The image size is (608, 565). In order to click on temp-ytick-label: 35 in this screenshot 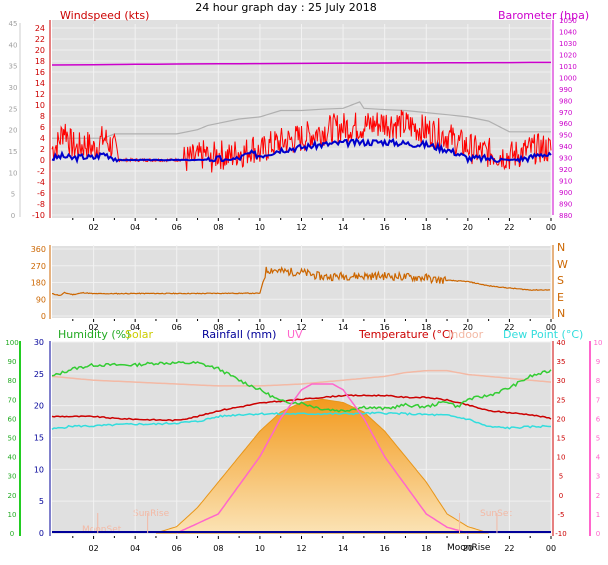, I will do `click(561, 362)`.